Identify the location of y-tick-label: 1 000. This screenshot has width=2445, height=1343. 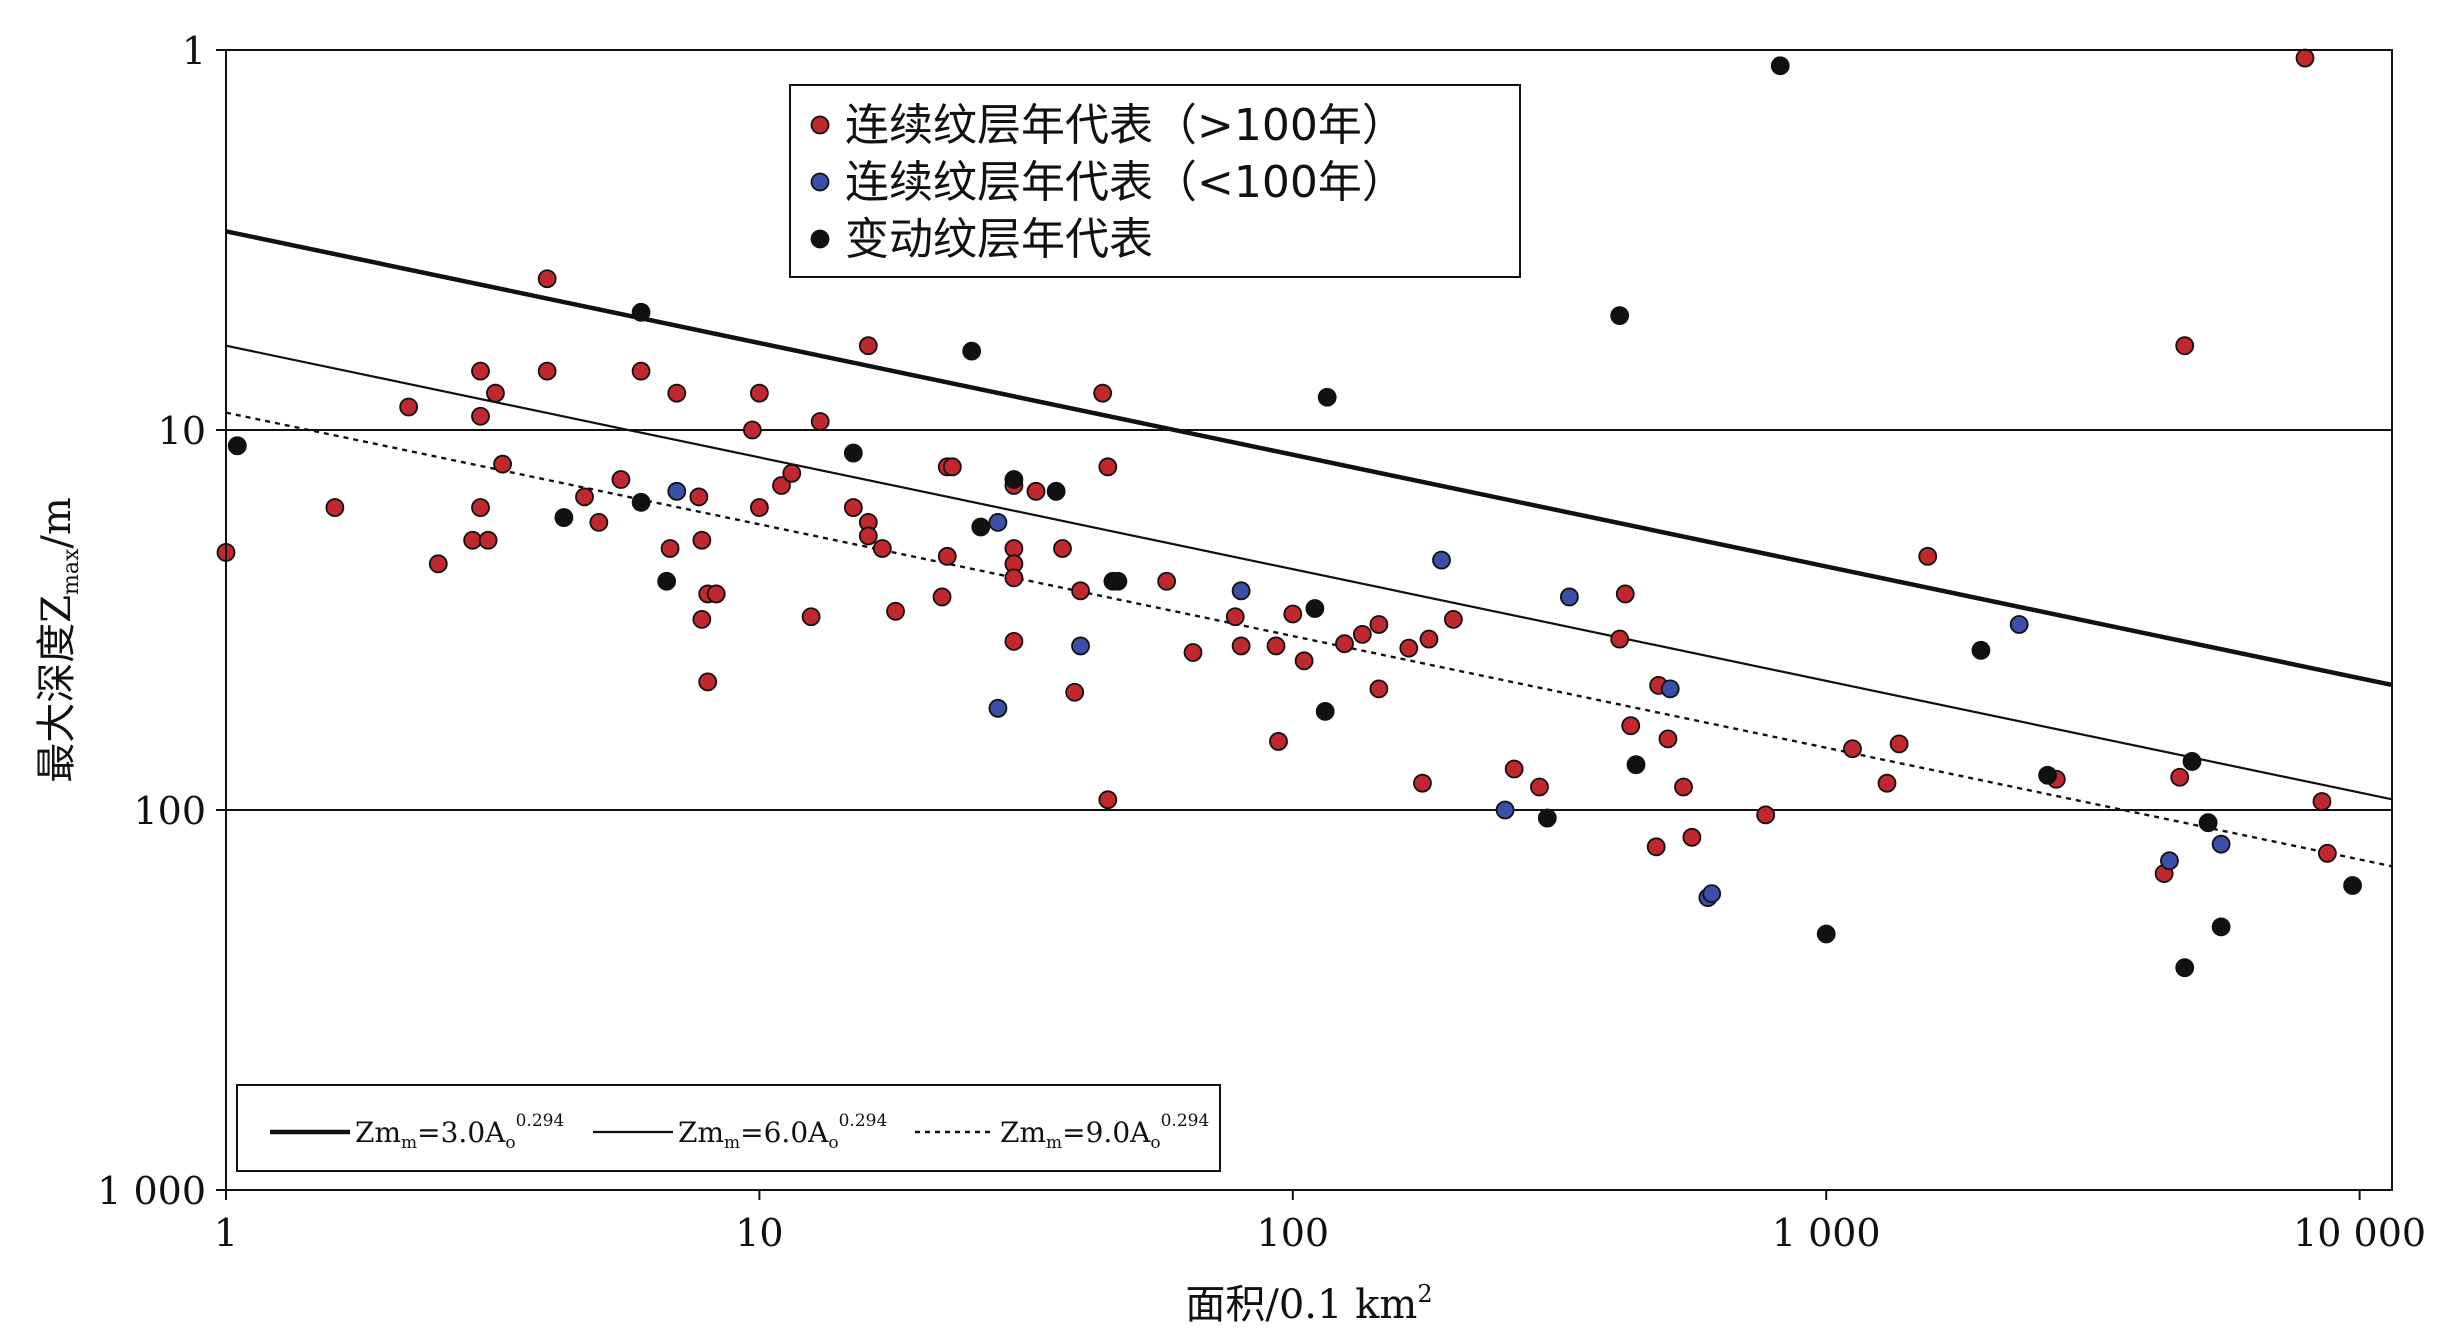
(151, 1191).